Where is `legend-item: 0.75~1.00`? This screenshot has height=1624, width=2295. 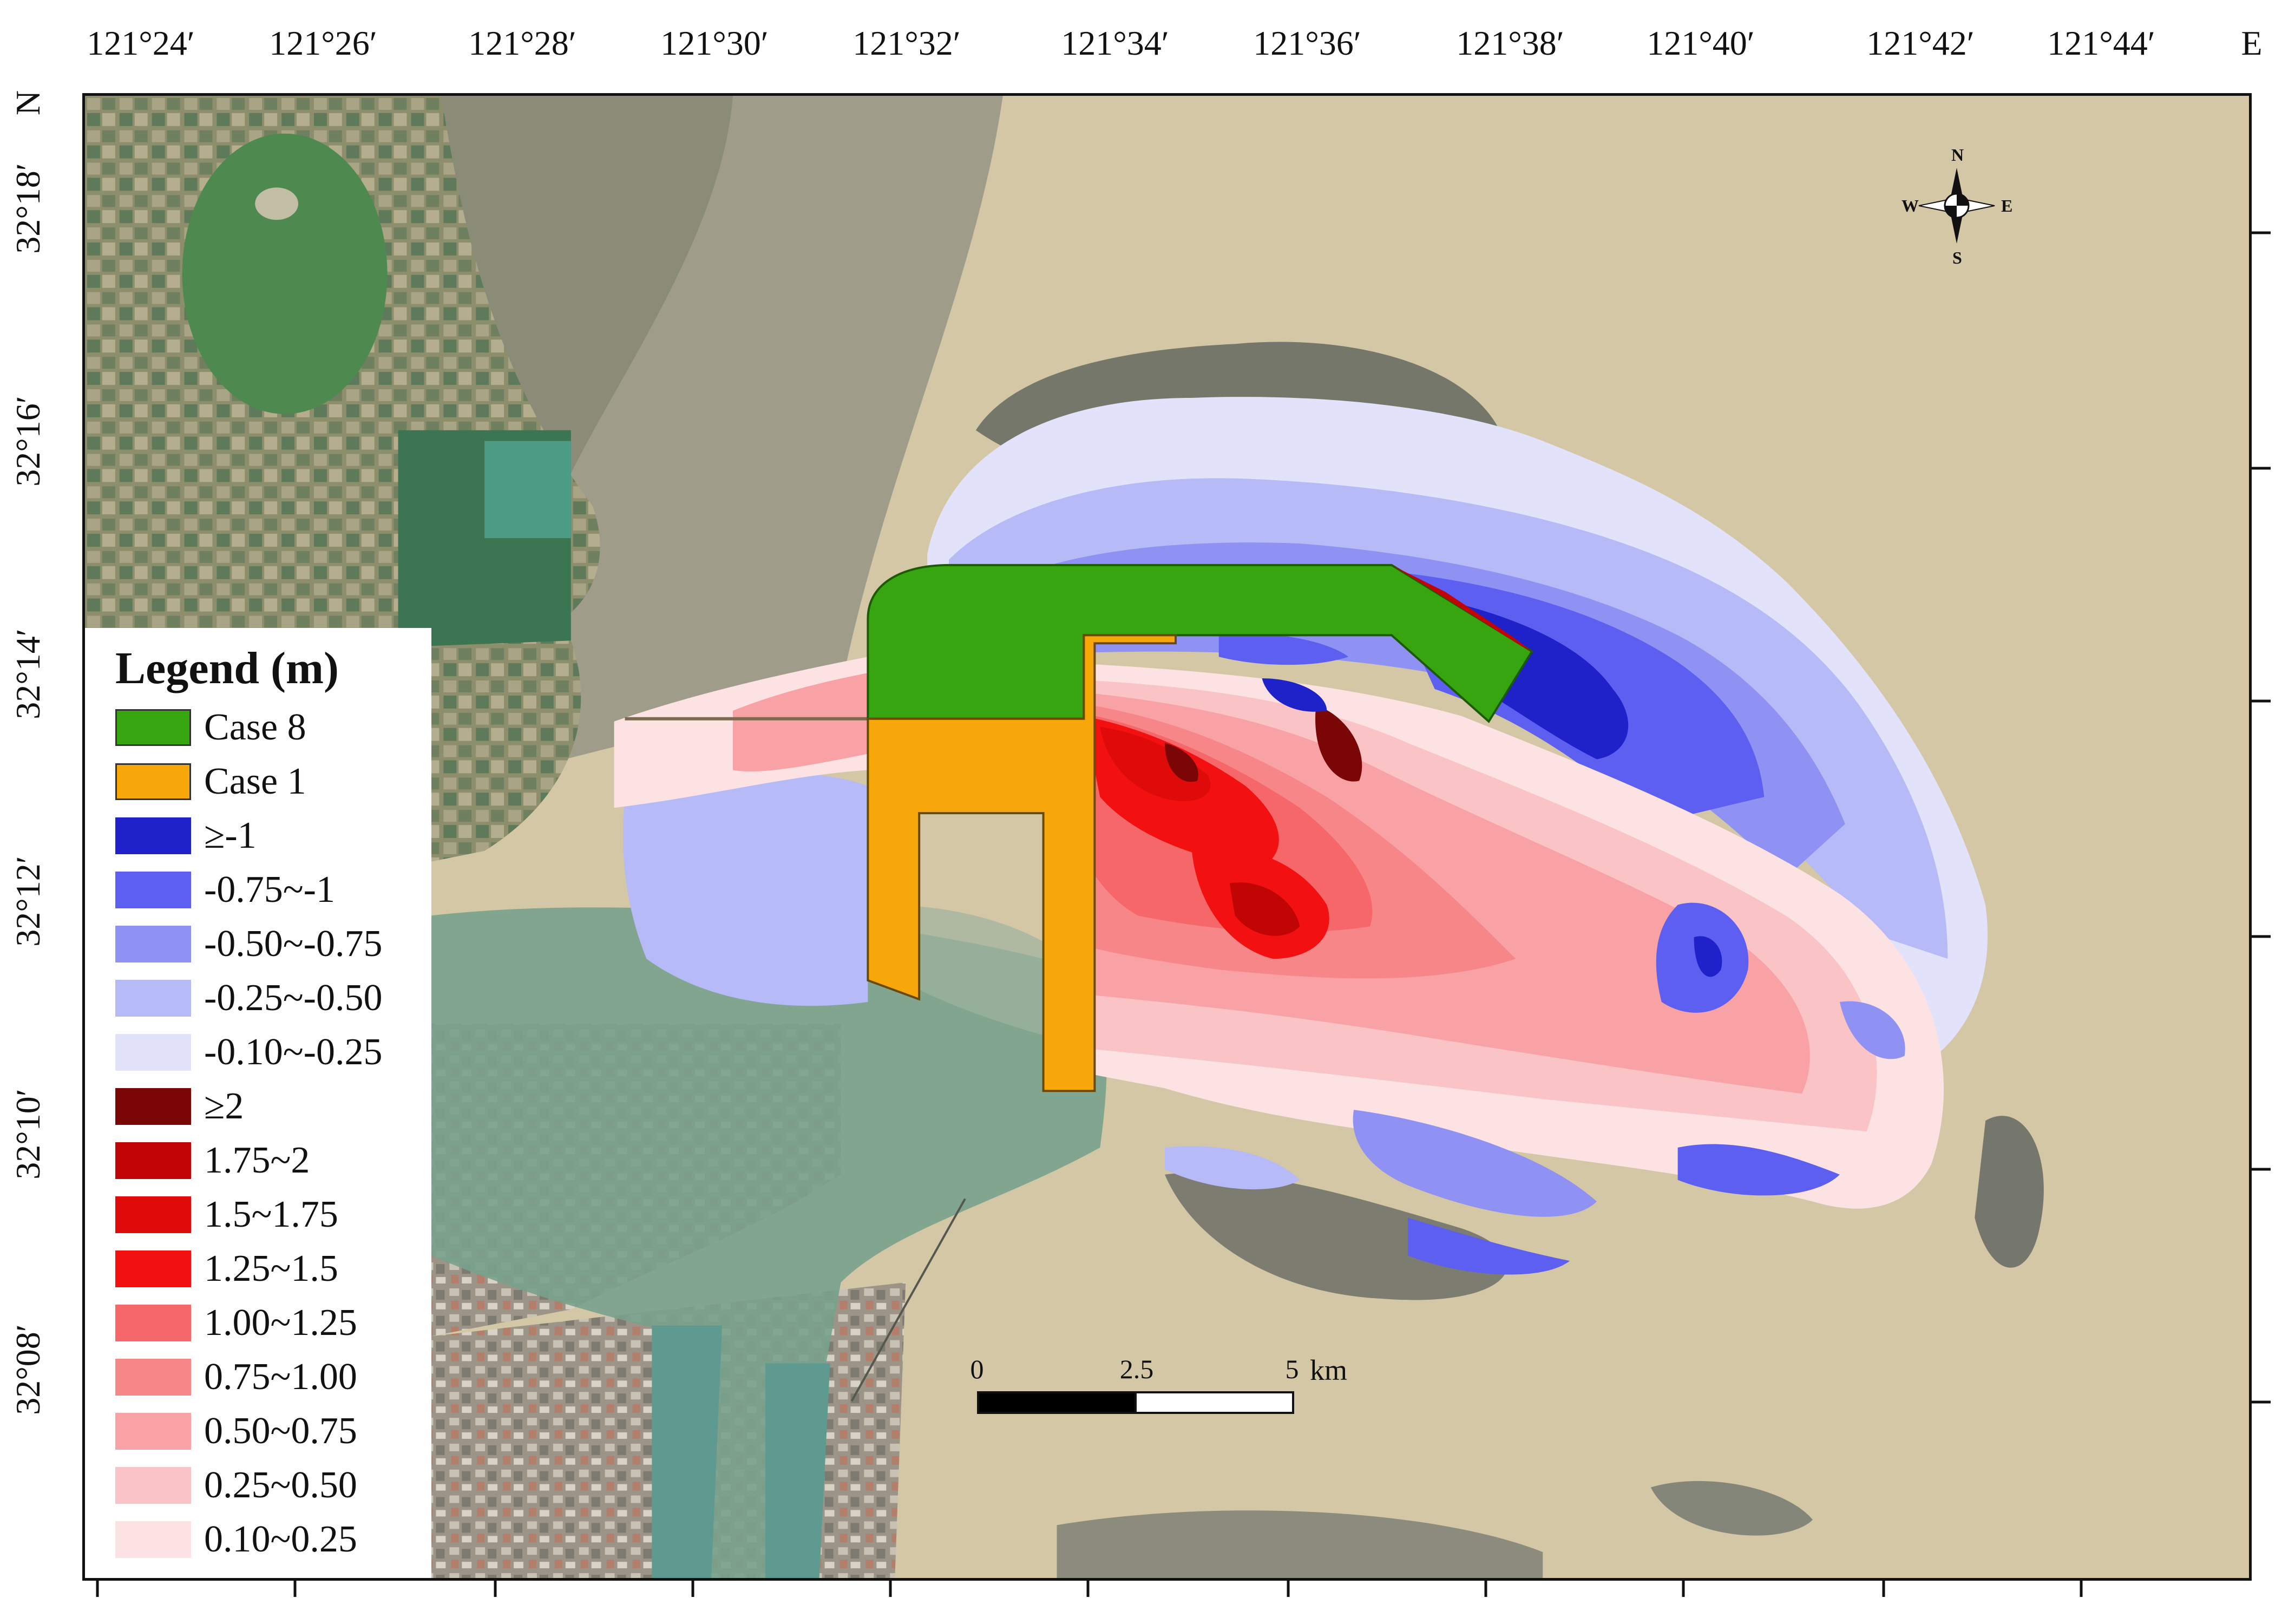 legend-item: 0.75~1.00 is located at coordinates (273, 1377).